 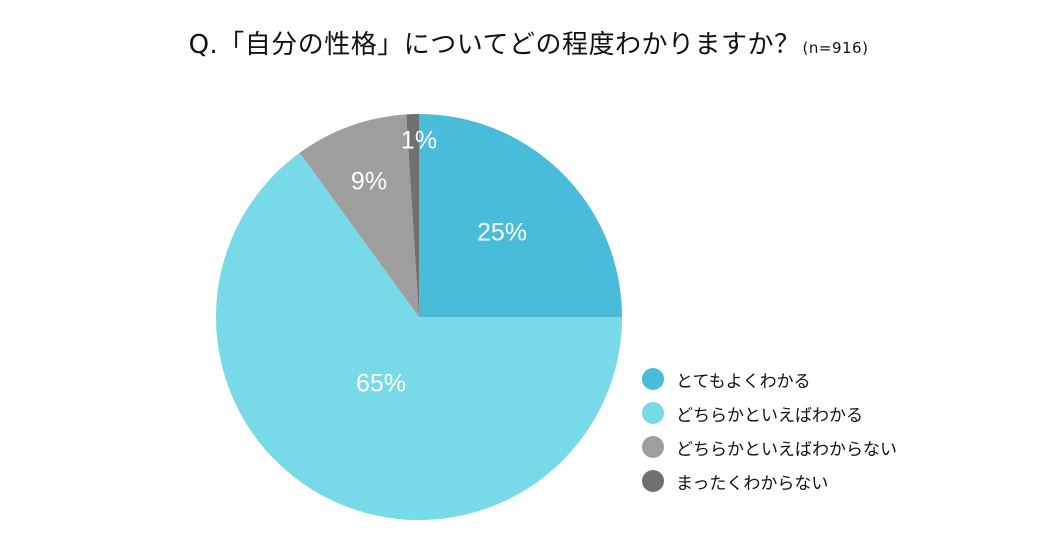 I want to click on pie-slice-label: 25%, so click(x=502, y=233).